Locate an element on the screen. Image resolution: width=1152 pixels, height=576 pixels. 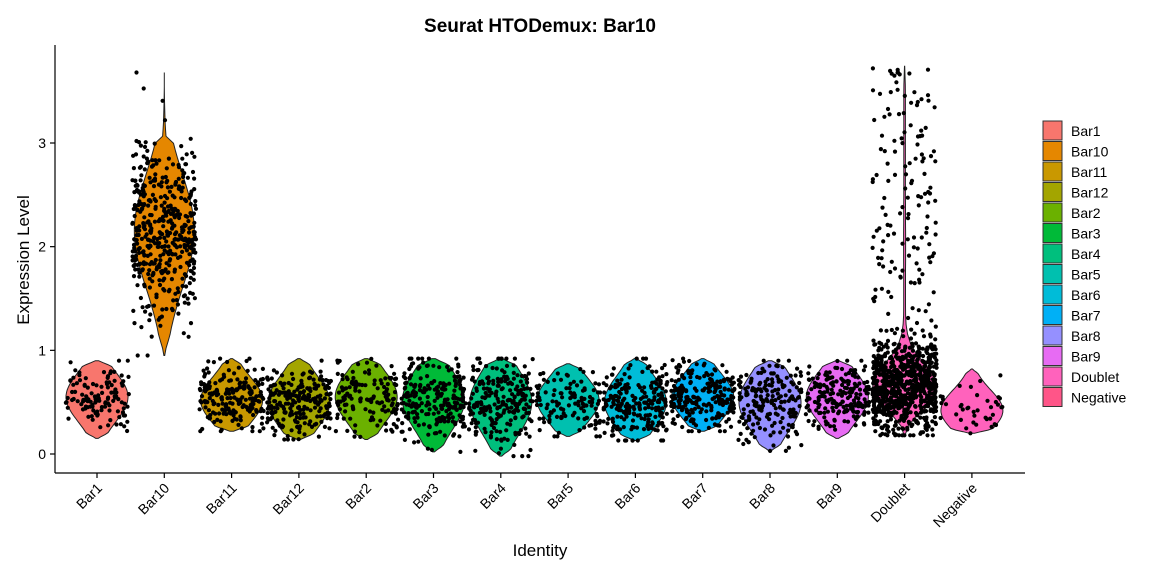
legend-item: Bar12 is located at coordinates (1075, 192).